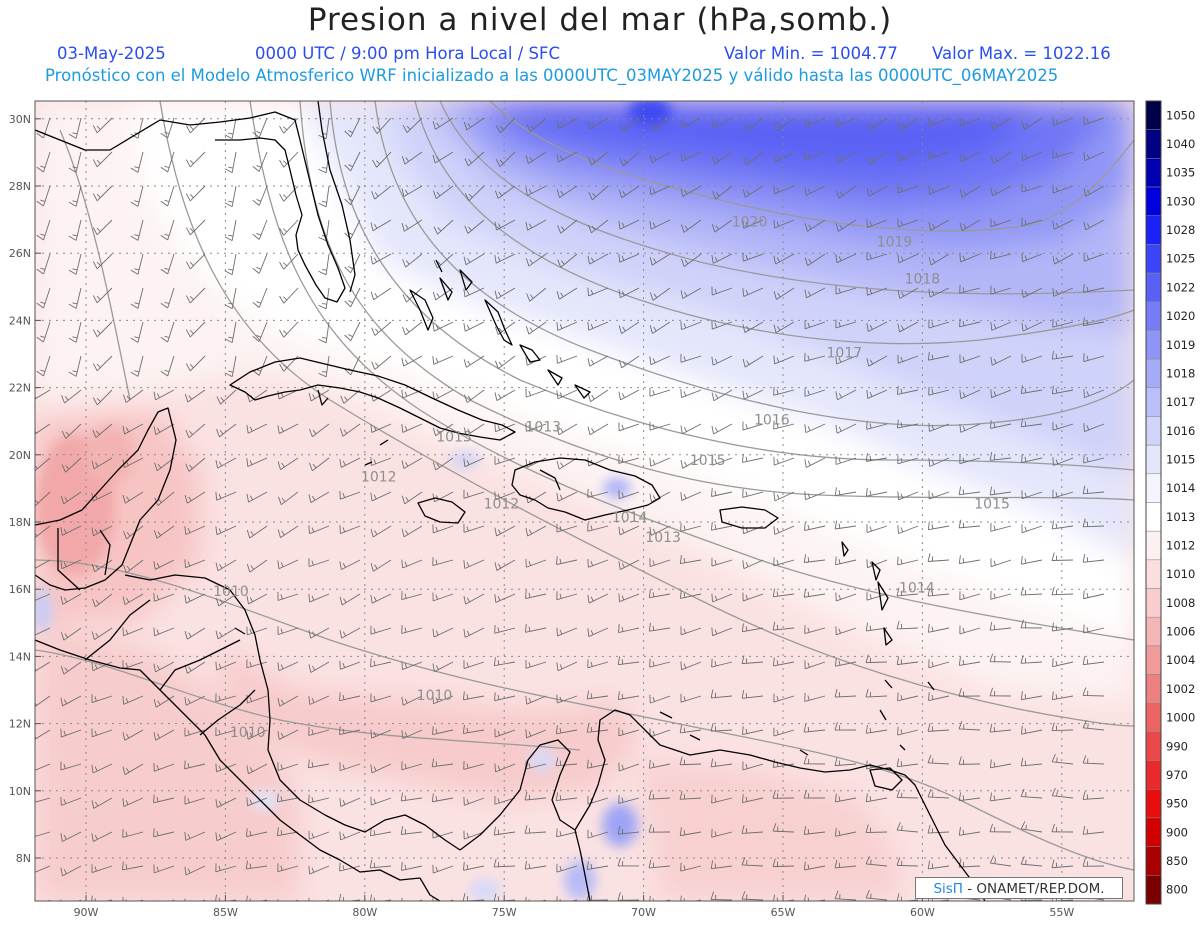 Image resolution: width=1200 pixels, height=931 pixels. I want to click on lat-label: 16N, so click(20, 589).